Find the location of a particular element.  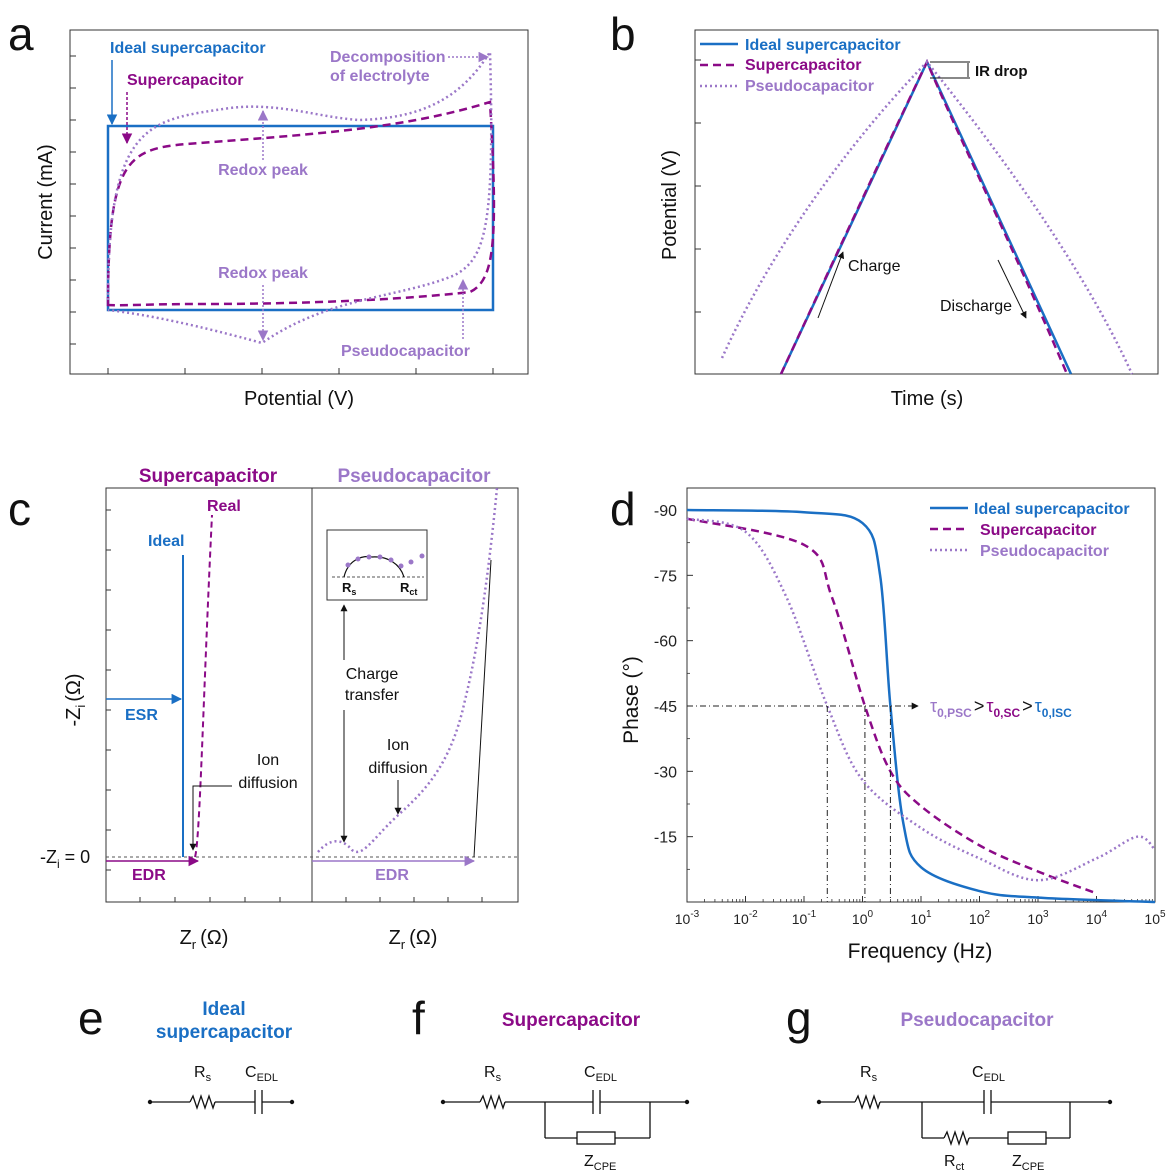

panel-label-e: e is located at coordinates (91, 1018).